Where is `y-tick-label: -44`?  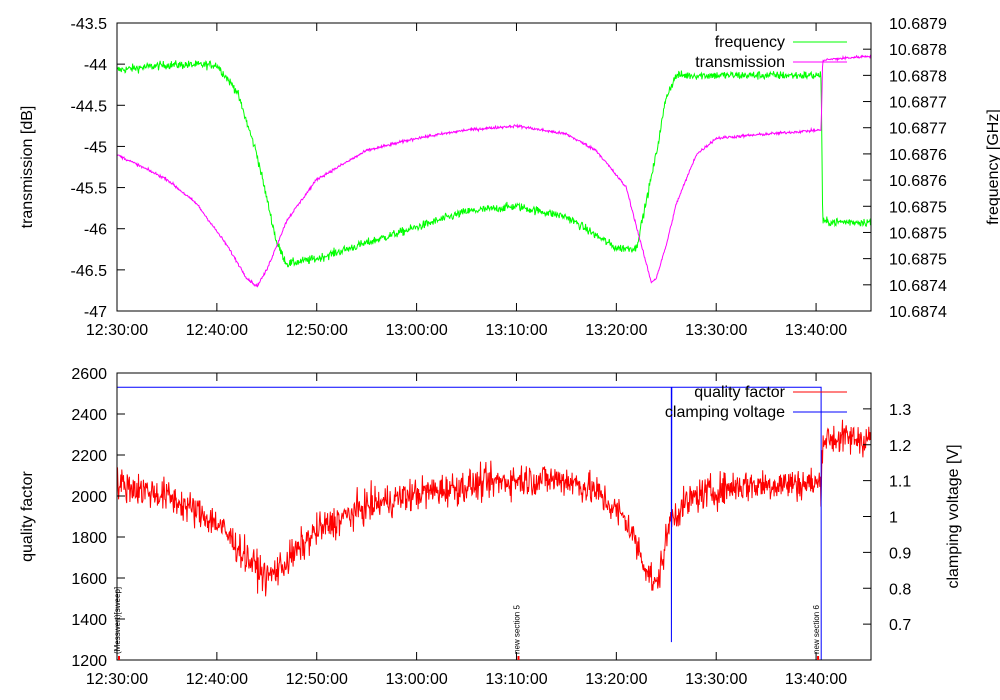
y-tick-label: -44 is located at coordinates (95, 65).